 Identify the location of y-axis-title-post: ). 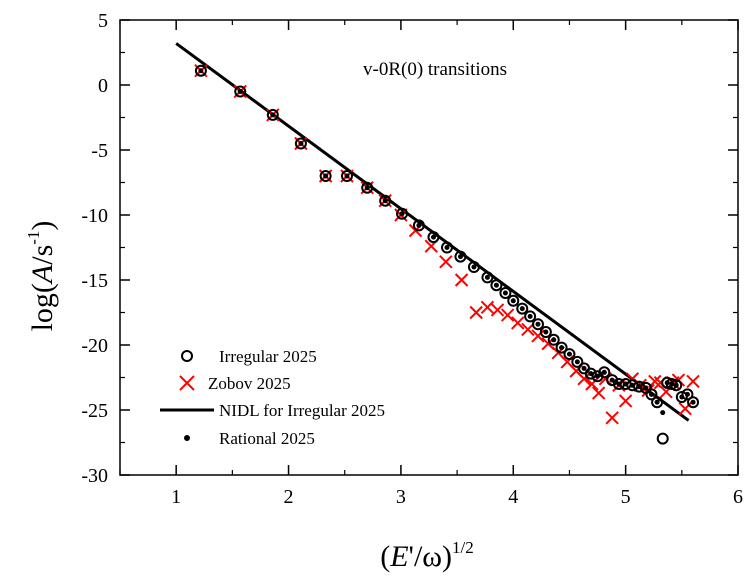
(42, 226).